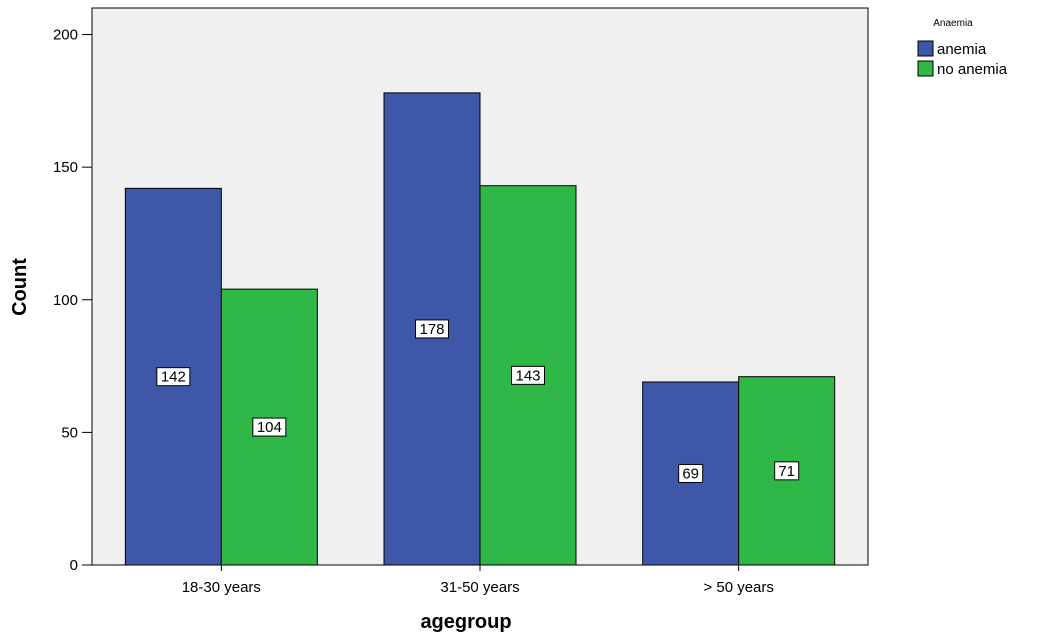 The width and height of the screenshot is (1038, 639). What do you see at coordinates (69, 432) in the screenshot?
I see `y-tick-label: 50` at bounding box center [69, 432].